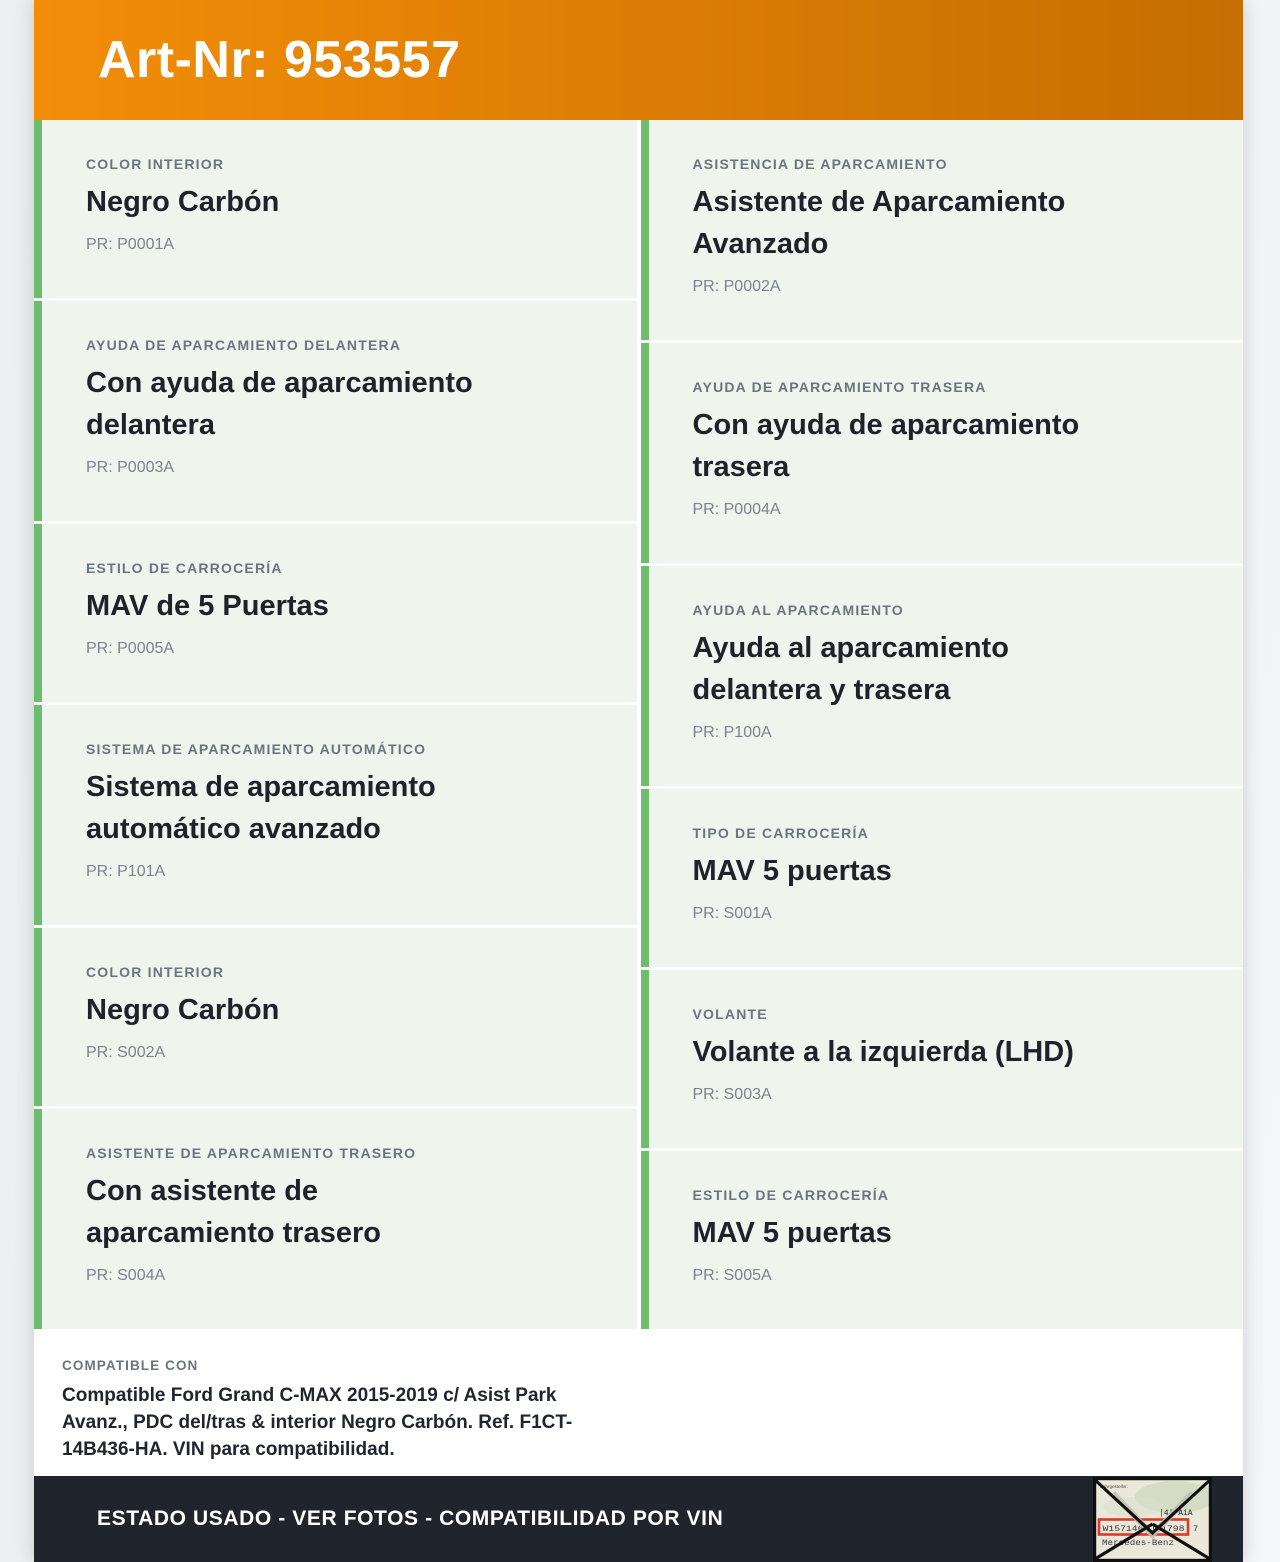  Describe the element at coordinates (233, 1233) in the screenshot. I see `attribute-value-line: aparcamiento trasero` at that location.